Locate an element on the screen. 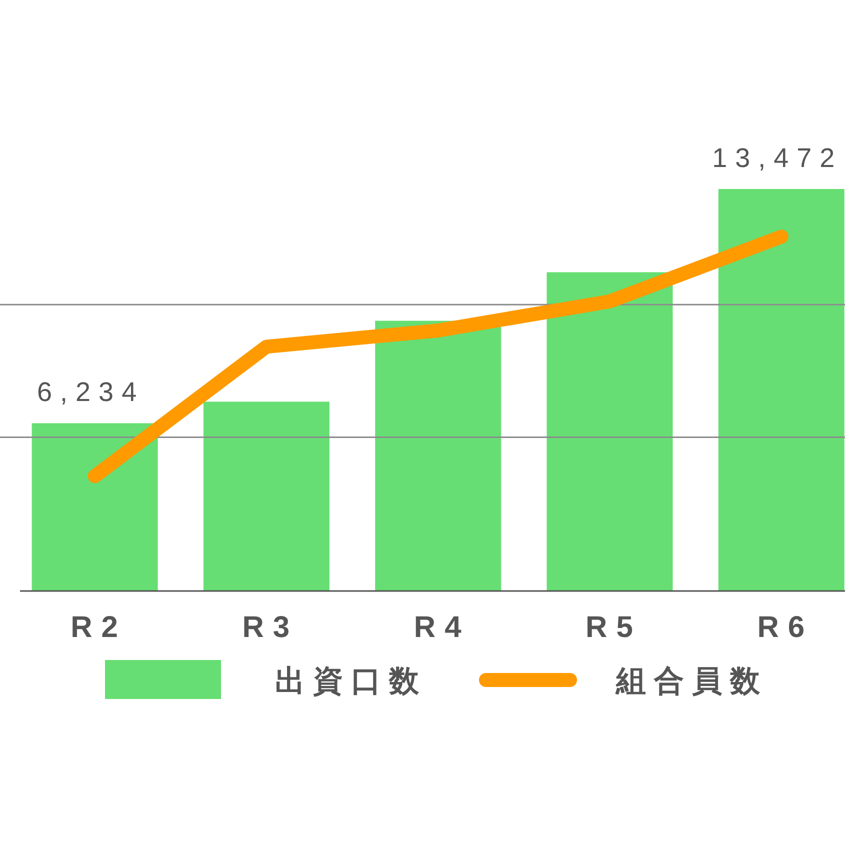 This screenshot has height=847, width=867. legend-label: 出資口数 is located at coordinates (351, 681).